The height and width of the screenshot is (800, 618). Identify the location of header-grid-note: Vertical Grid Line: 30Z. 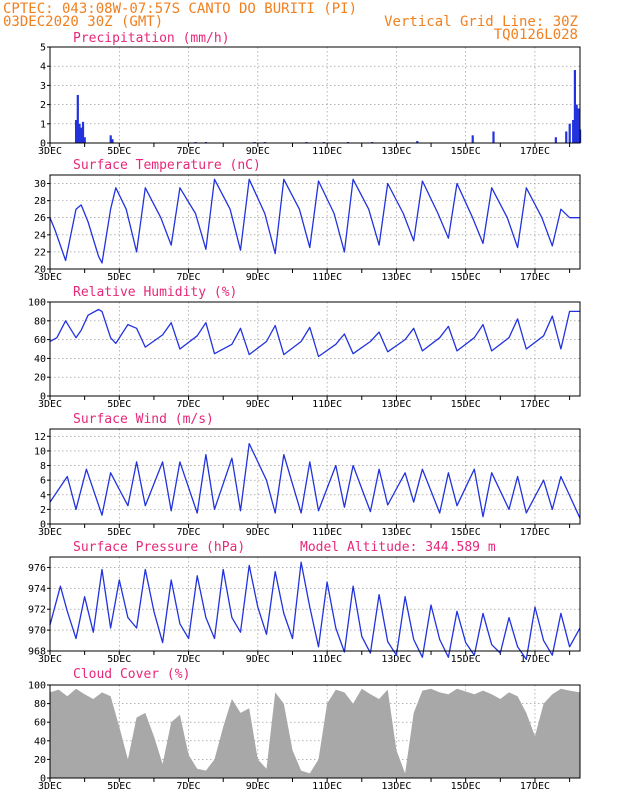
(481, 22).